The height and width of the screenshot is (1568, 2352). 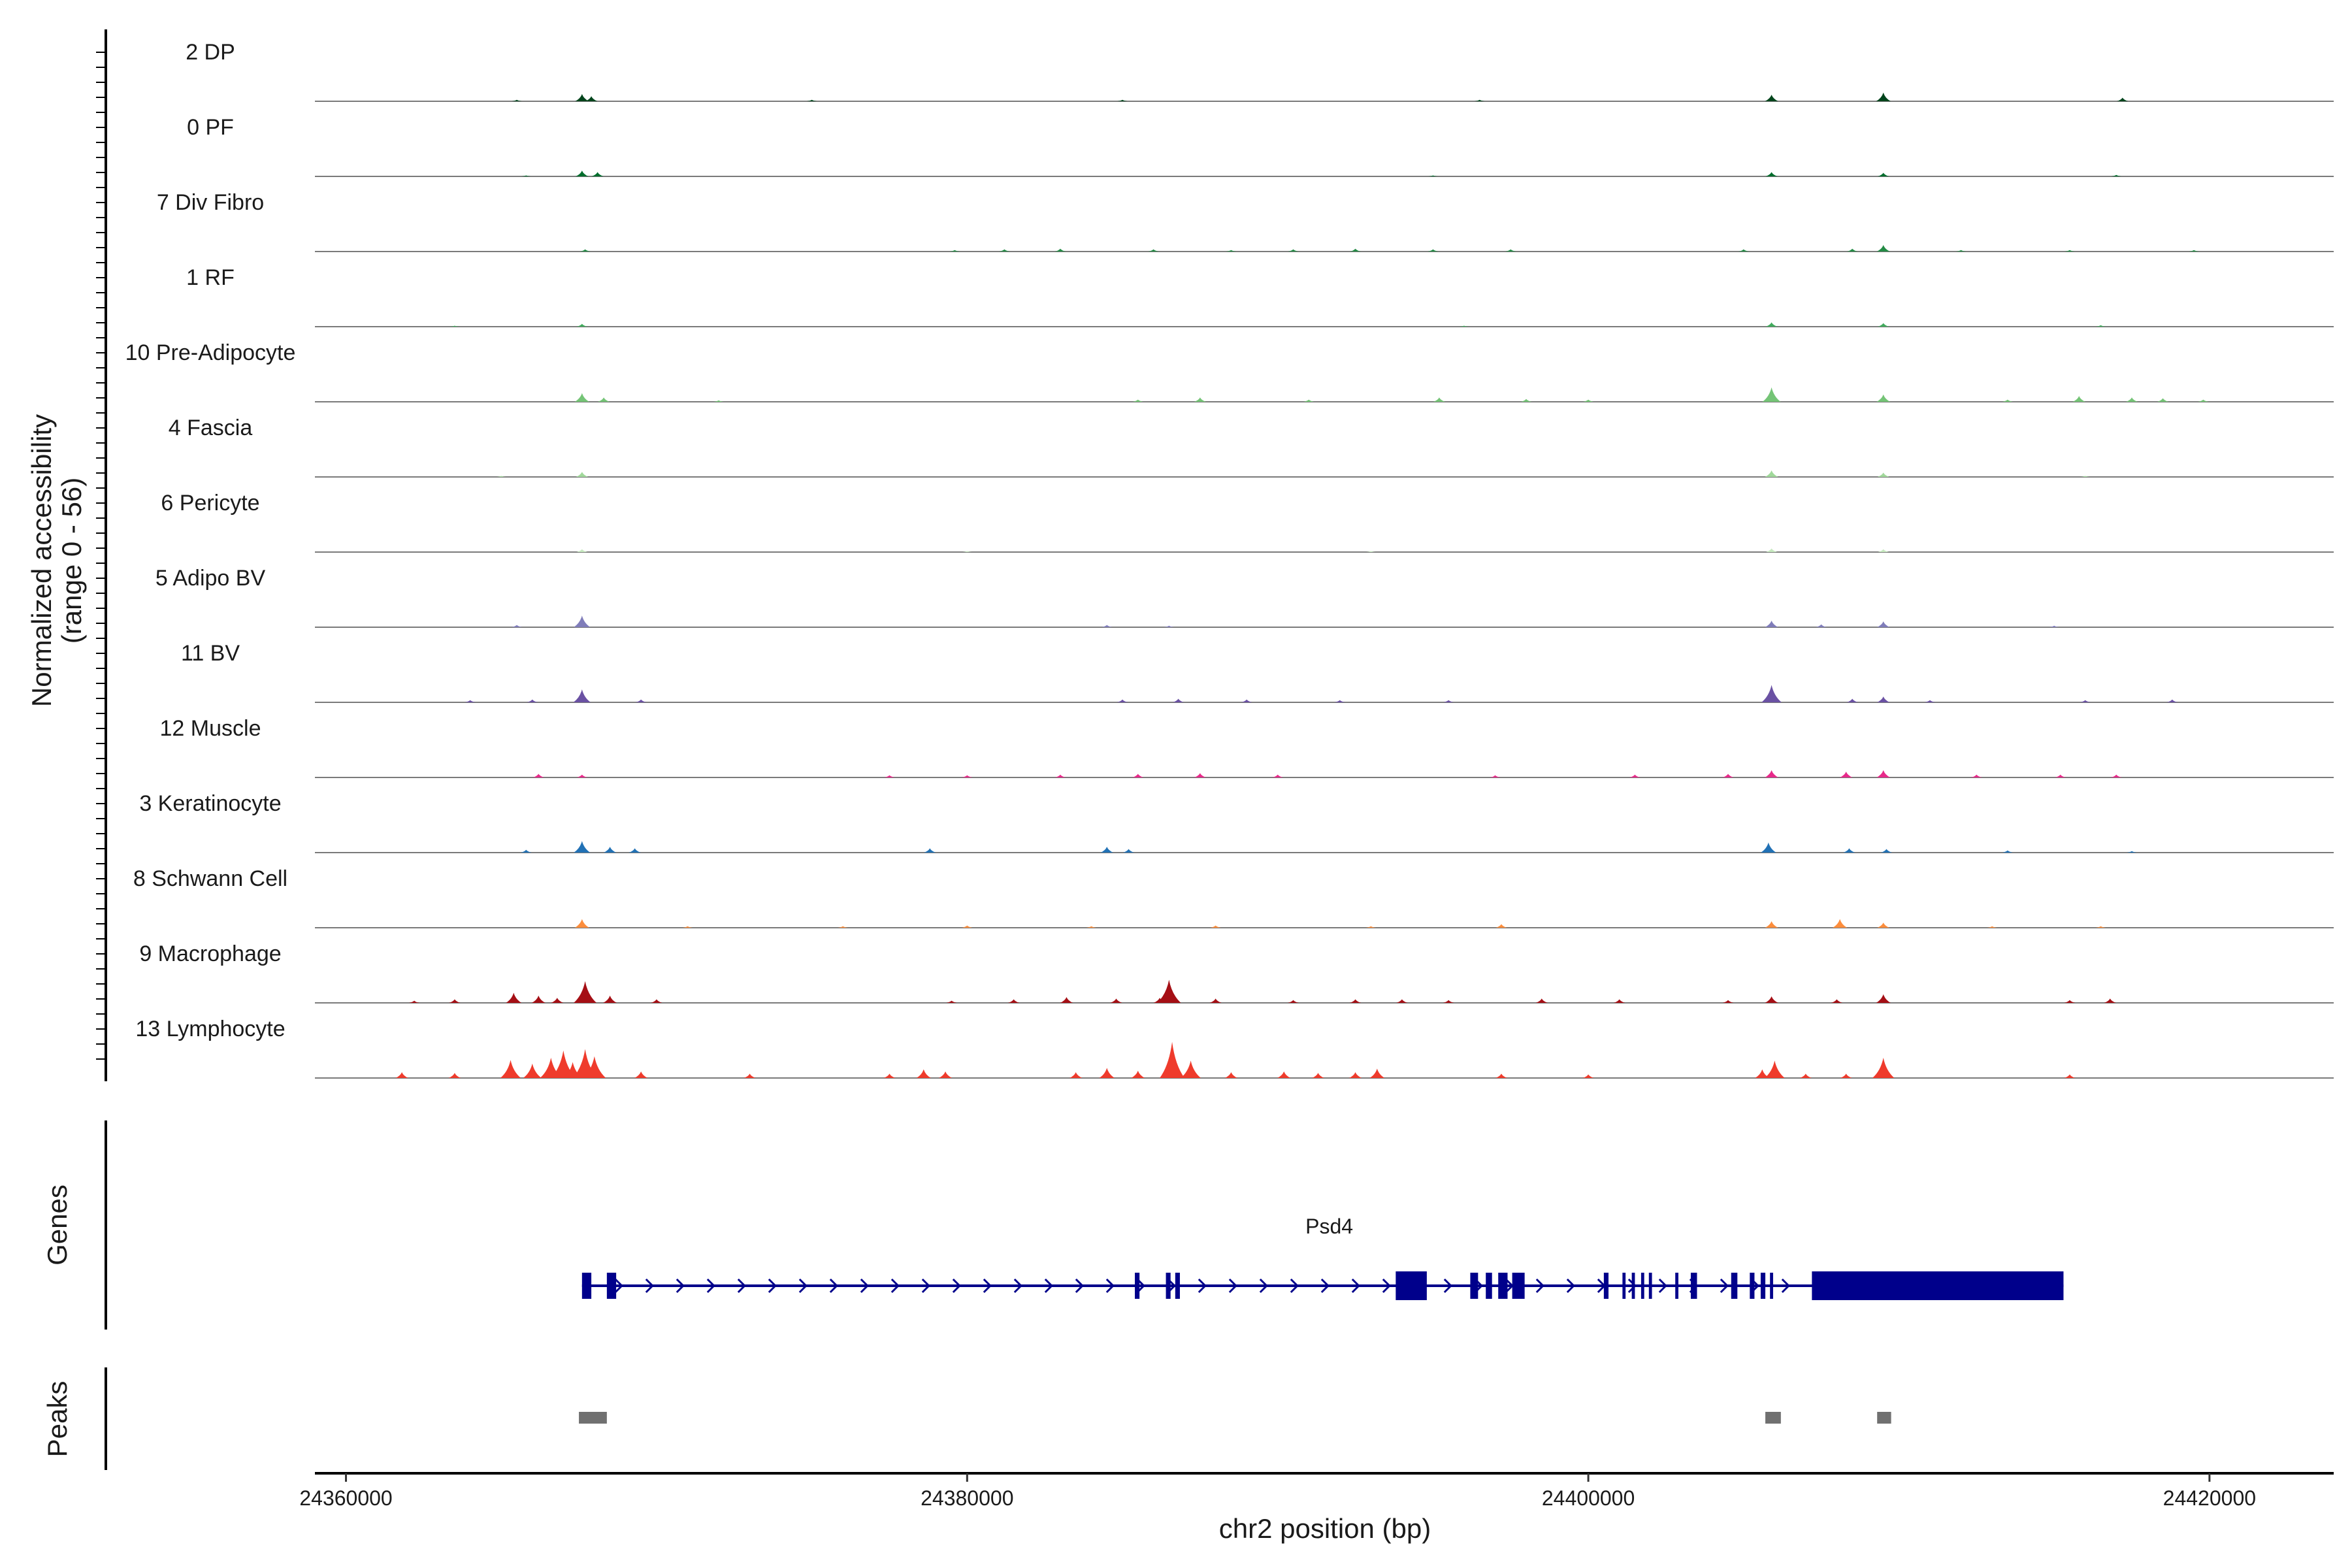 I want to click on x-tick-label: 24400000, so click(x=1588, y=1498).